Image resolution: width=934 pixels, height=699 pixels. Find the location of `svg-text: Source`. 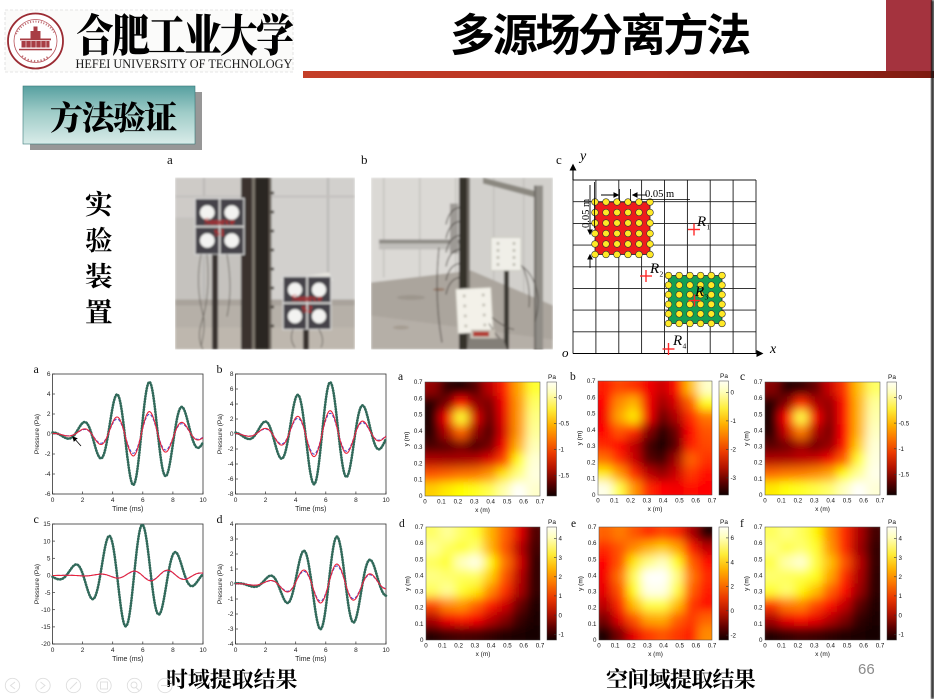

svg-text: Source is located at coordinates (307, 299).